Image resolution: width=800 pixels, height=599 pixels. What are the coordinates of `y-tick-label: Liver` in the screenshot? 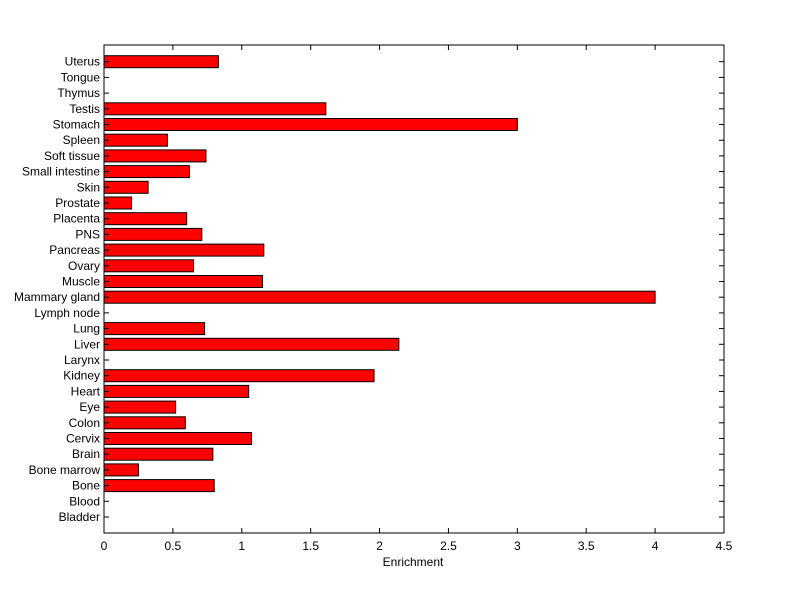 It's located at (87, 344).